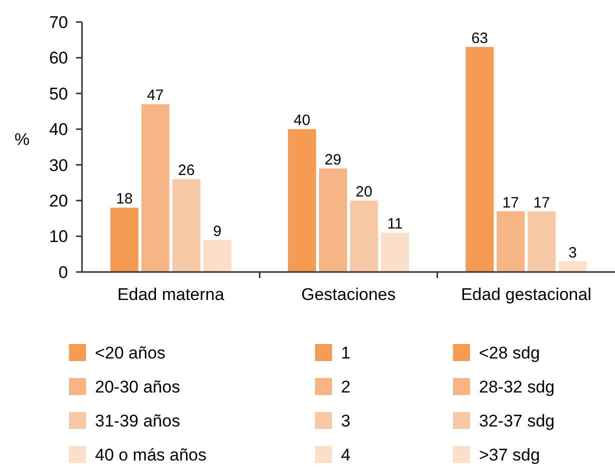 The height and width of the screenshot is (472, 615). I want to click on data-label: 26, so click(186, 171).